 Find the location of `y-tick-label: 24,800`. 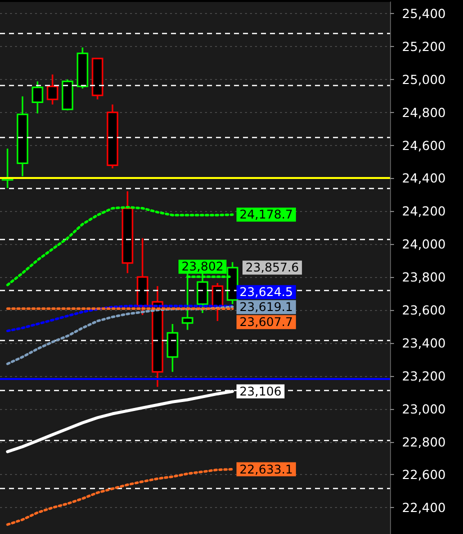

y-tick-label: 24,800 is located at coordinates (424, 112).